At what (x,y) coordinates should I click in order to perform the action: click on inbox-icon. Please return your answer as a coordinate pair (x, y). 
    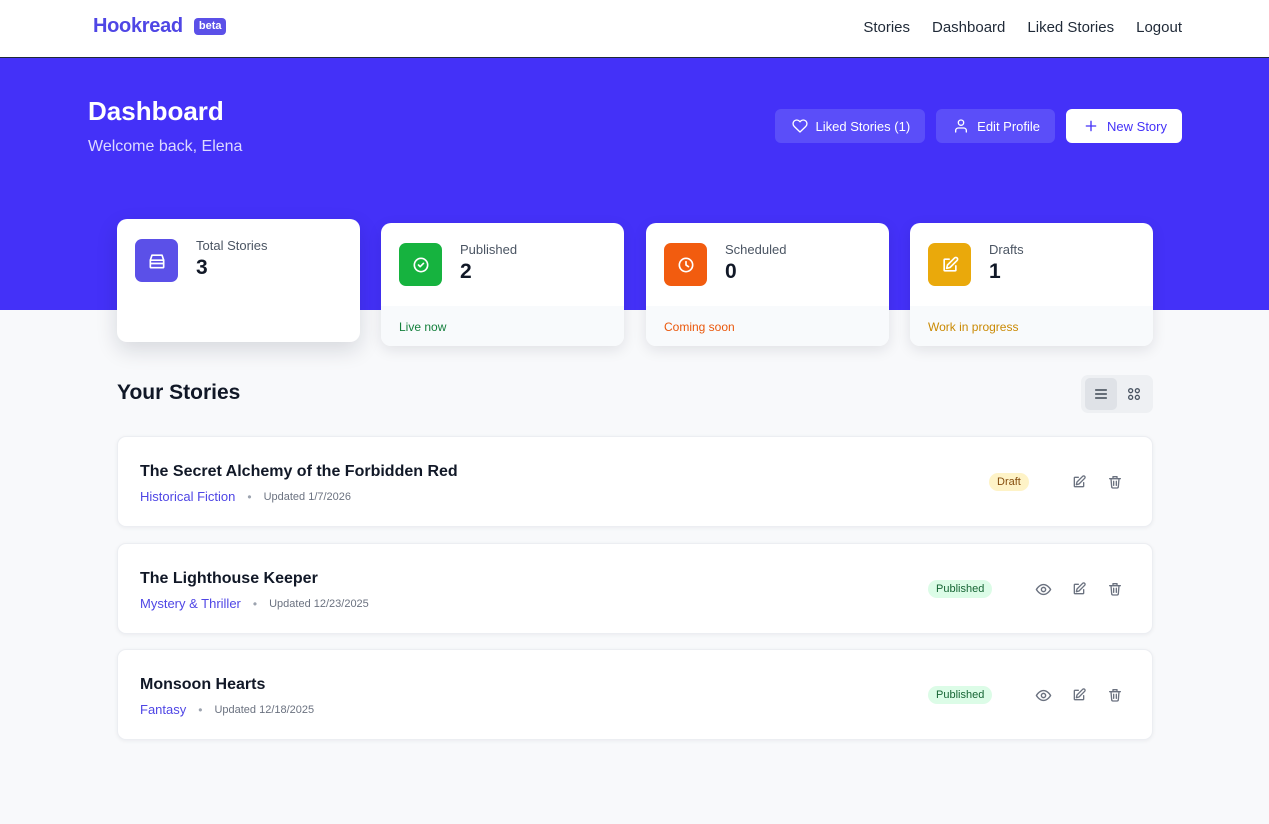
    Looking at the image, I should click on (156, 260).